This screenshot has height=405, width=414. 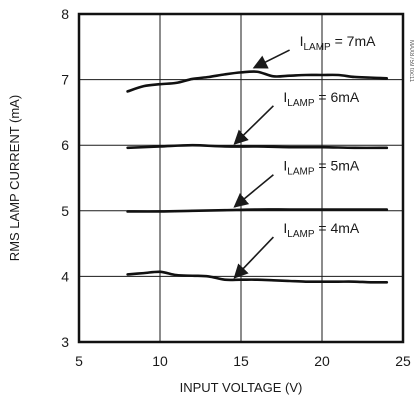 What do you see at coordinates (65, 342) in the screenshot?
I see `y-tick-label: 3` at bounding box center [65, 342].